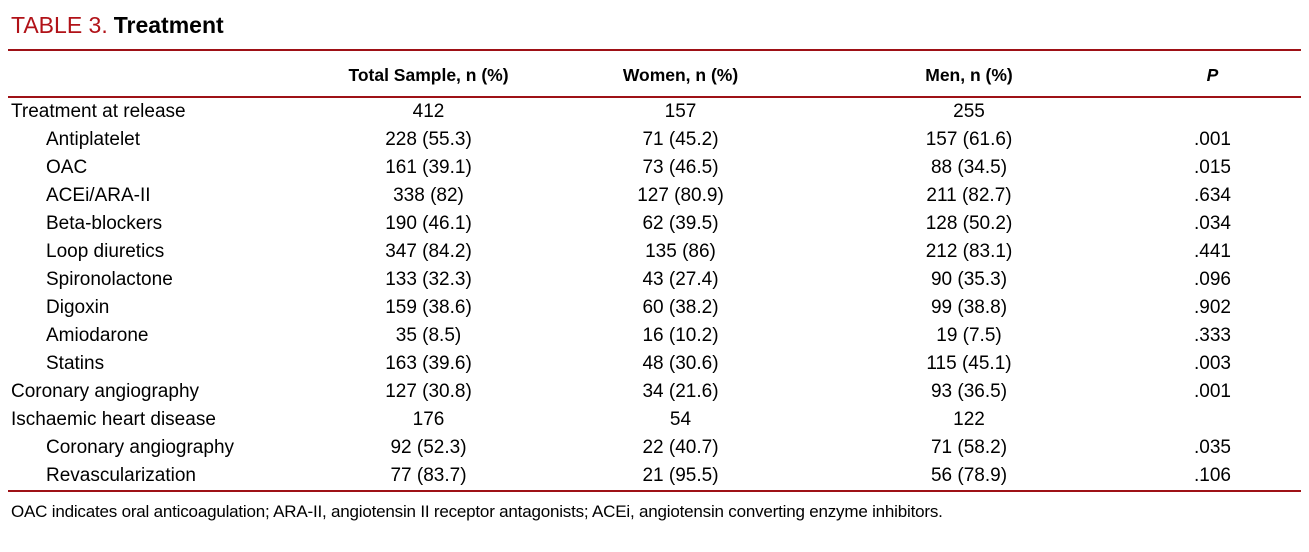 The height and width of the screenshot is (552, 1309). I want to click on cell-total: 347 (84.2), so click(428, 251).